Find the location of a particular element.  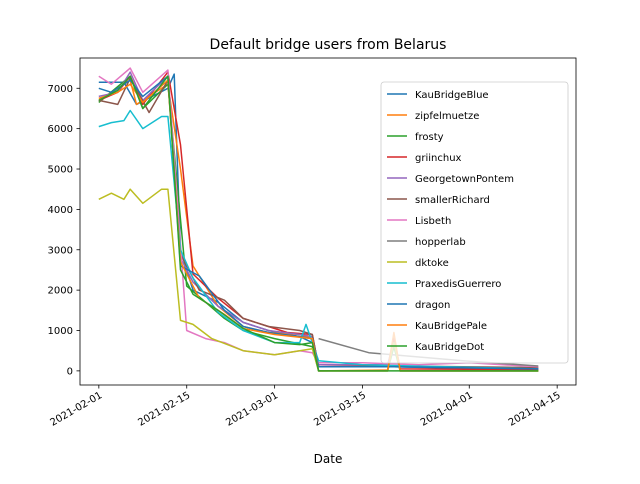

legend-label: Lisbeth is located at coordinates (433, 221).